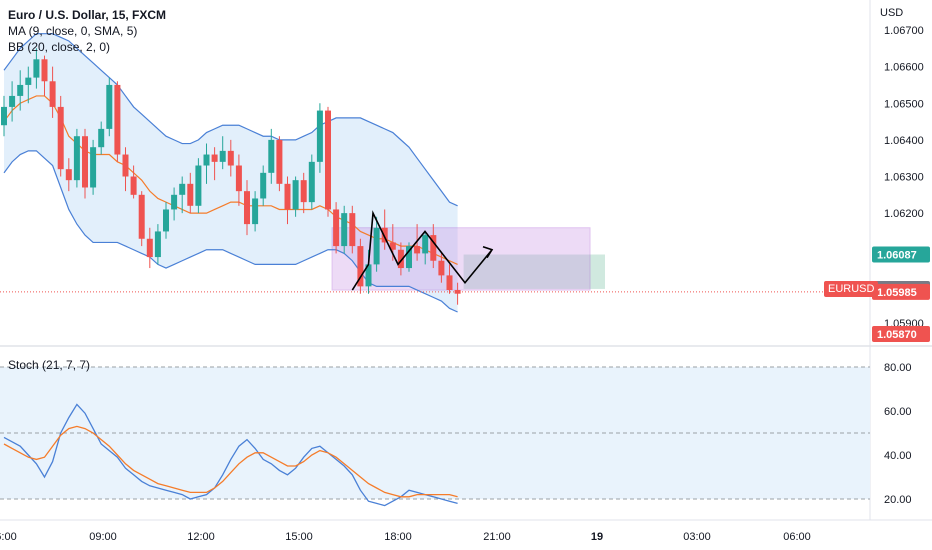  Describe the element at coordinates (892, 13) in the screenshot. I see `currency-label: USD` at that location.